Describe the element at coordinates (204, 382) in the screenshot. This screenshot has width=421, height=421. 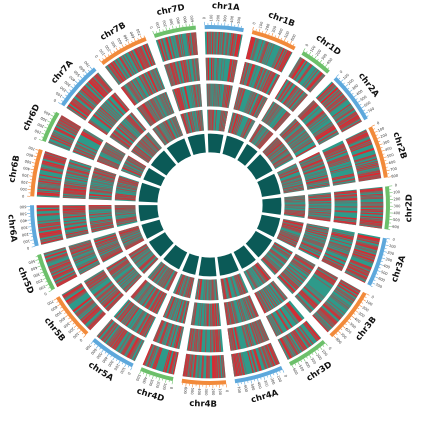
I see `ideogram-band-chr4B` at that location.